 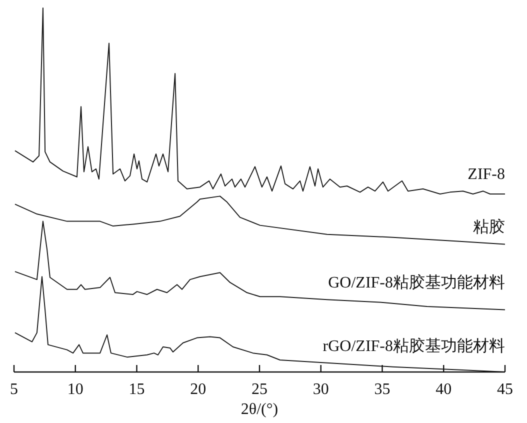 I want to click on x-tick-label: 35, so click(x=382, y=389).